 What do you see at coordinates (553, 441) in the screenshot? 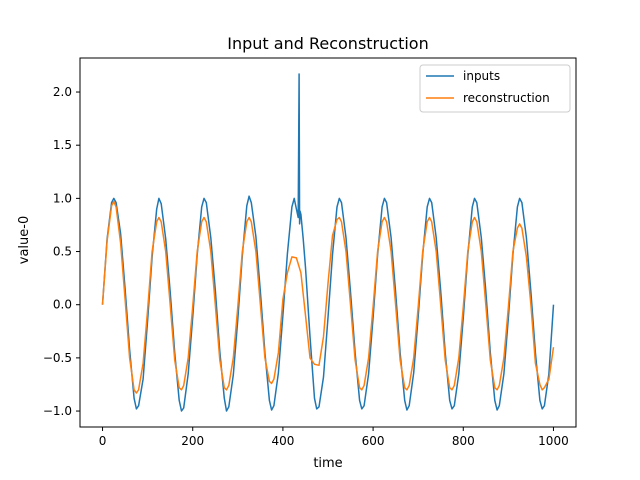
I see `x-tick-label: 1000` at bounding box center [553, 441].